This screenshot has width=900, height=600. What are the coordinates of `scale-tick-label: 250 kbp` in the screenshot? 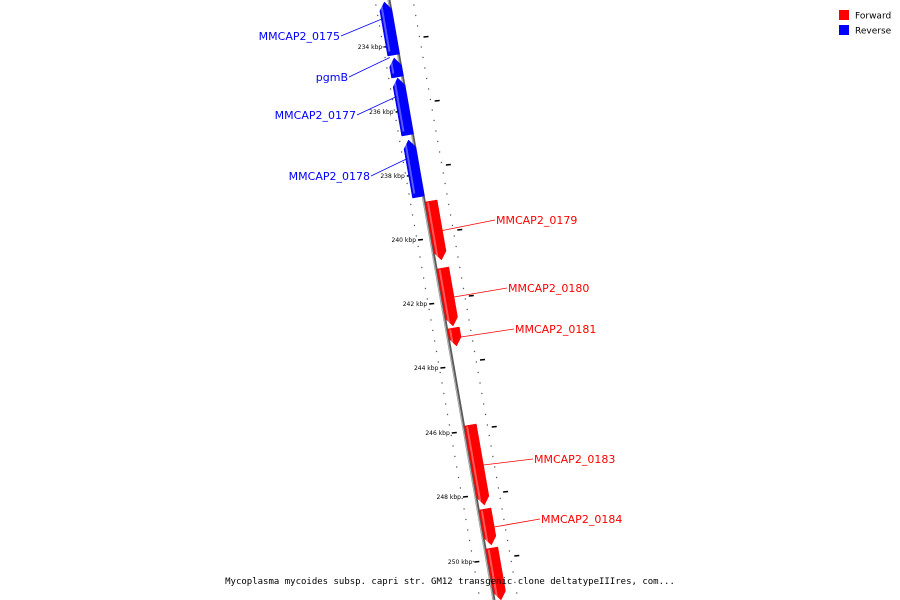 It's located at (460, 562).